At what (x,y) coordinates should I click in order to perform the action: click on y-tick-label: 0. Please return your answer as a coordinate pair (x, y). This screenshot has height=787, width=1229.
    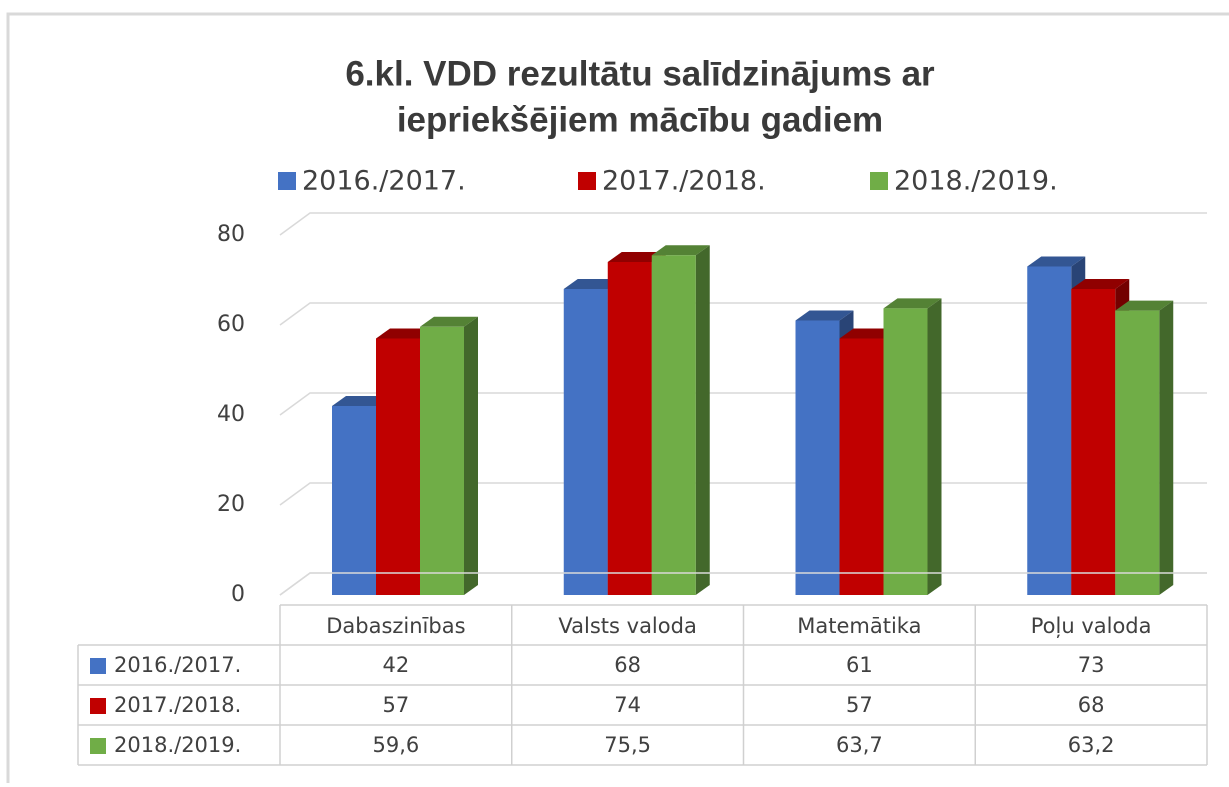
    Looking at the image, I should click on (238, 594).